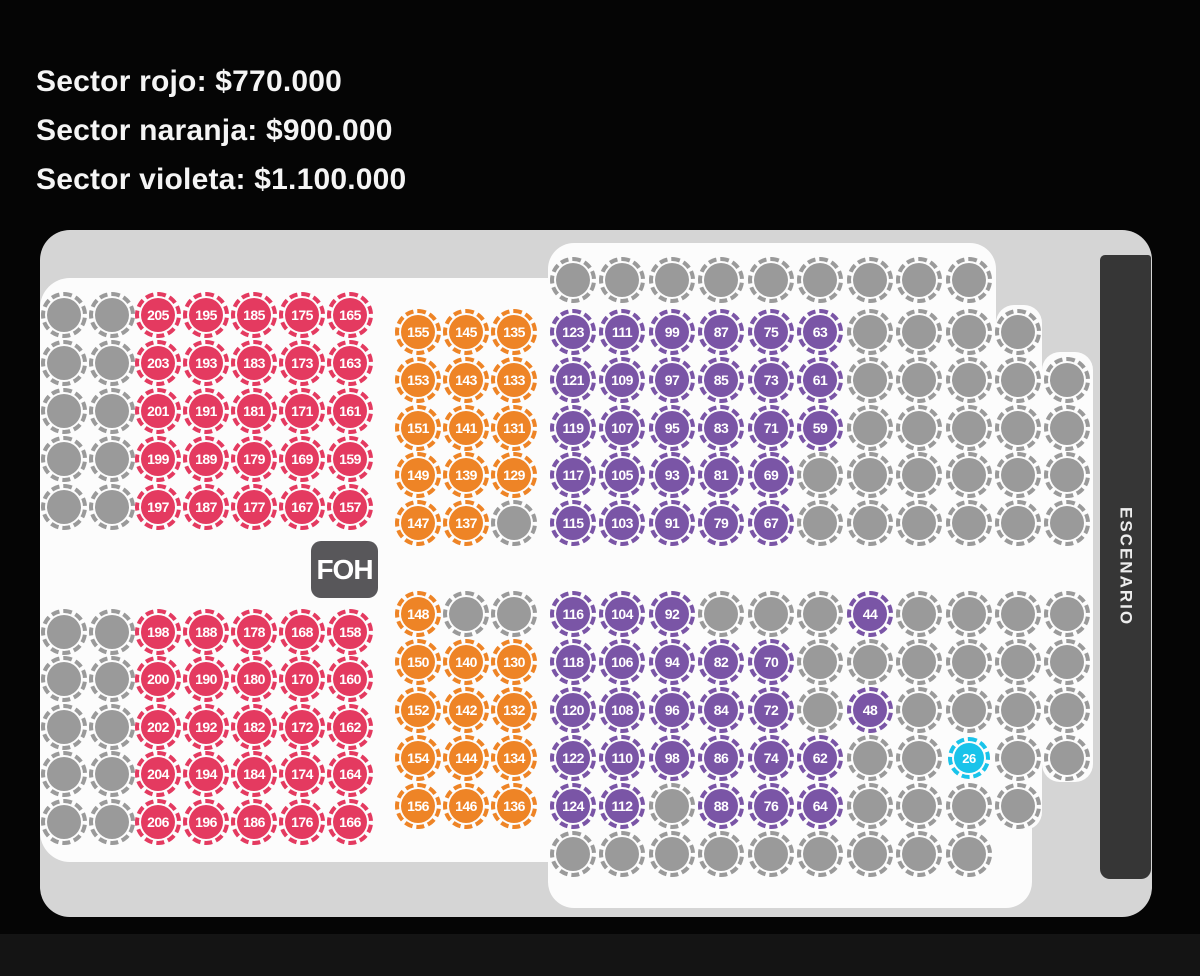 Image resolution: width=1200 pixels, height=976 pixels. I want to click on seat-74: 74, so click(771, 758).